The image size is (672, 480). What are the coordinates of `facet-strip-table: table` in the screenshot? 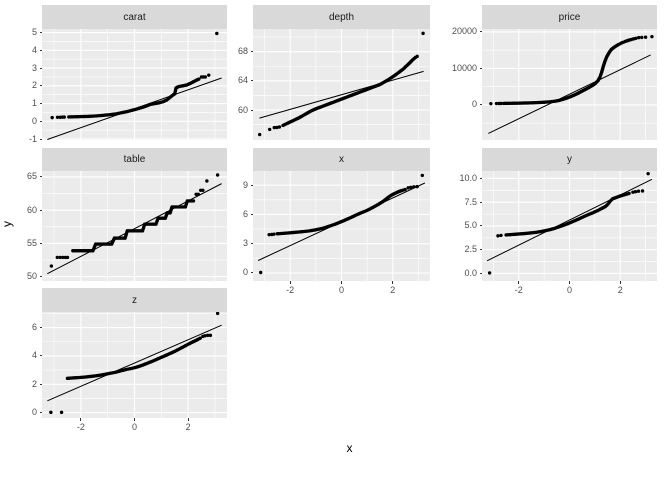 It's located at (134, 159).